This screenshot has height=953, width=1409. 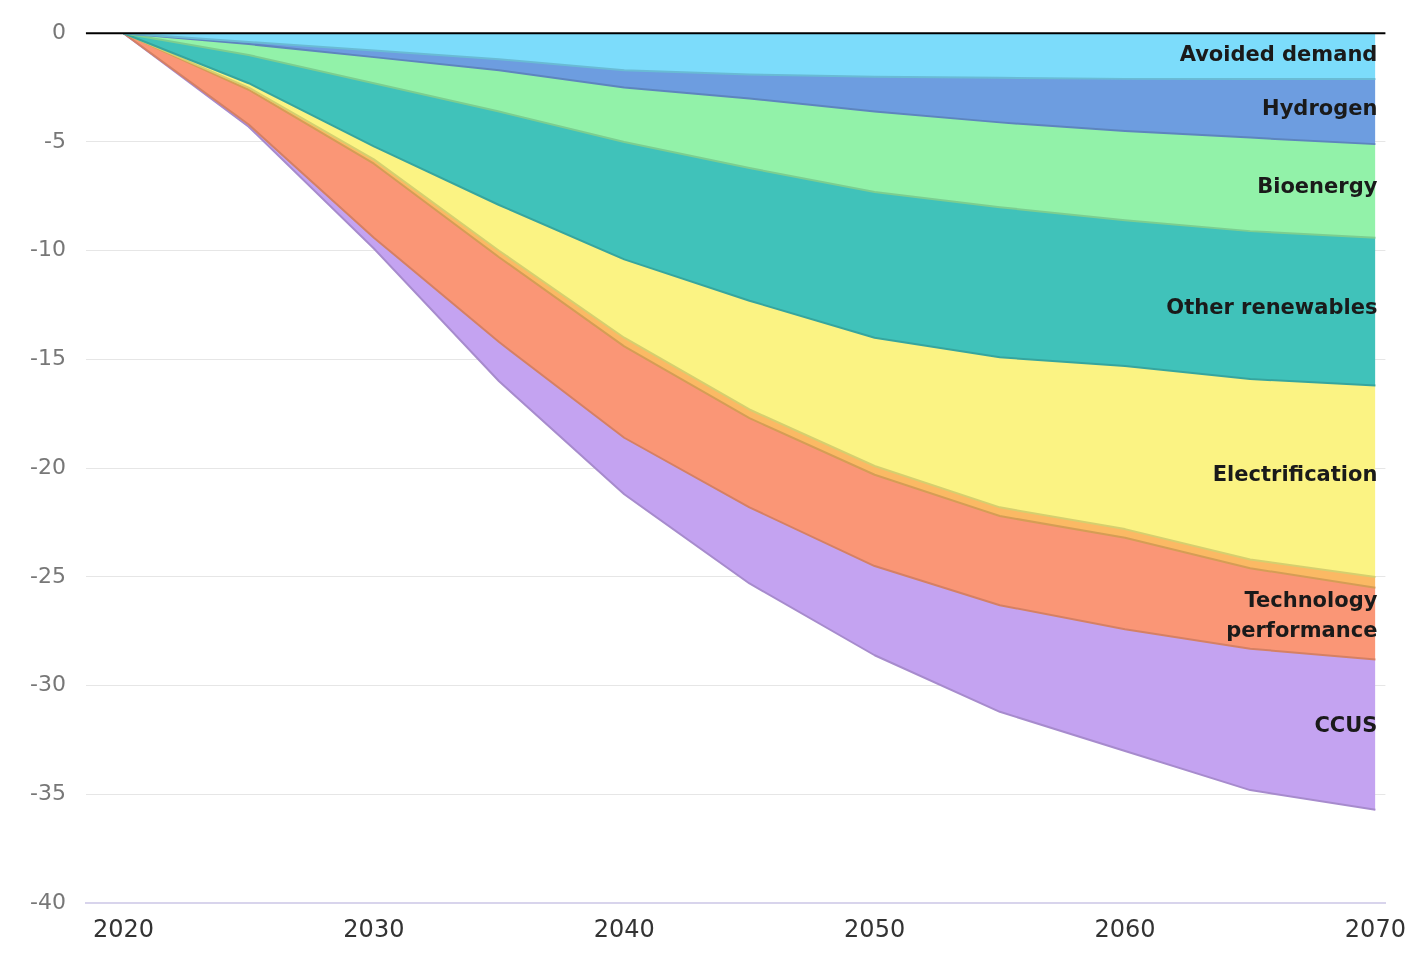 What do you see at coordinates (48, 684) in the screenshot?
I see `y-tick-label: -30` at bounding box center [48, 684].